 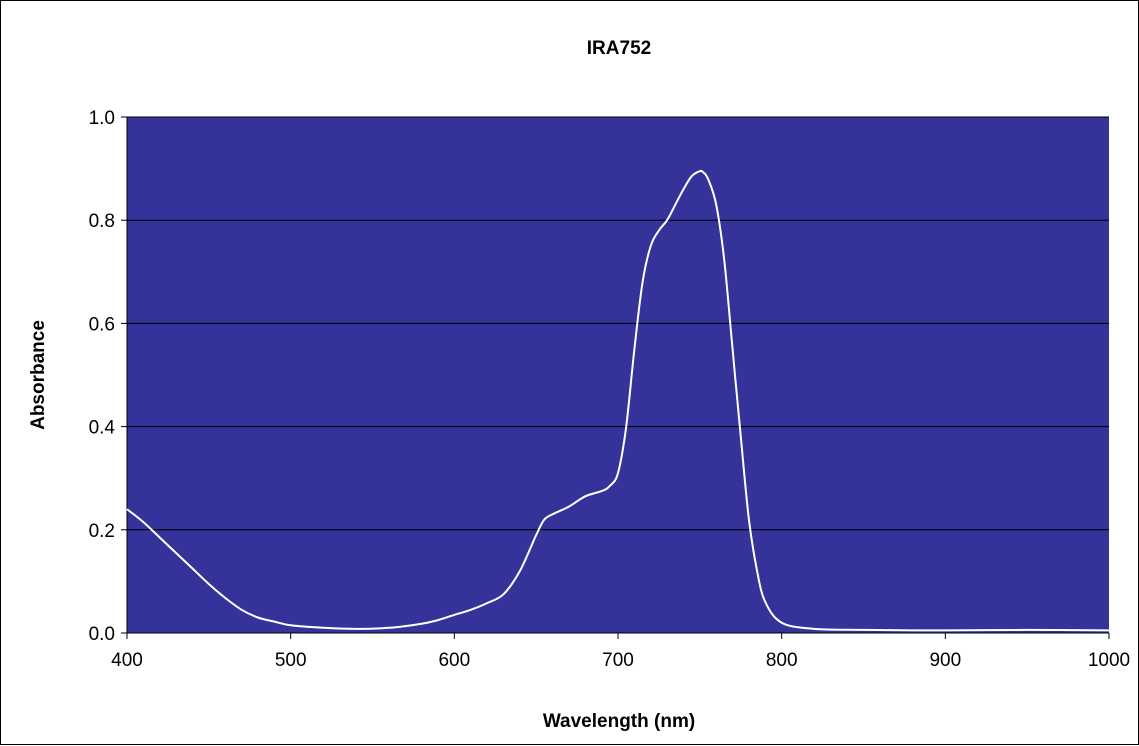 I want to click on y-tick-label-3: 0.6, so click(x=102, y=324).